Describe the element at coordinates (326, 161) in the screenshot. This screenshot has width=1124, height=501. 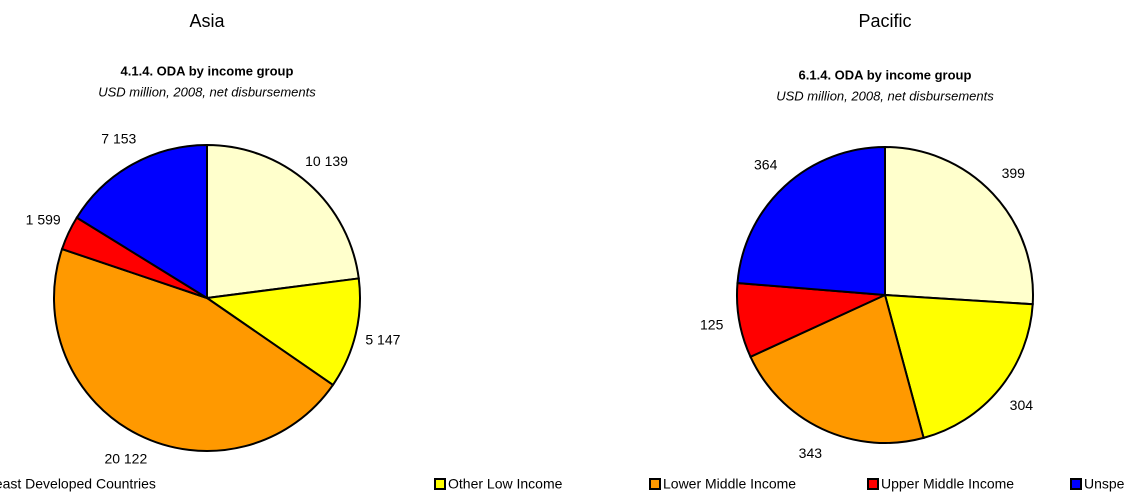
I see `data-label: 10 139` at that location.